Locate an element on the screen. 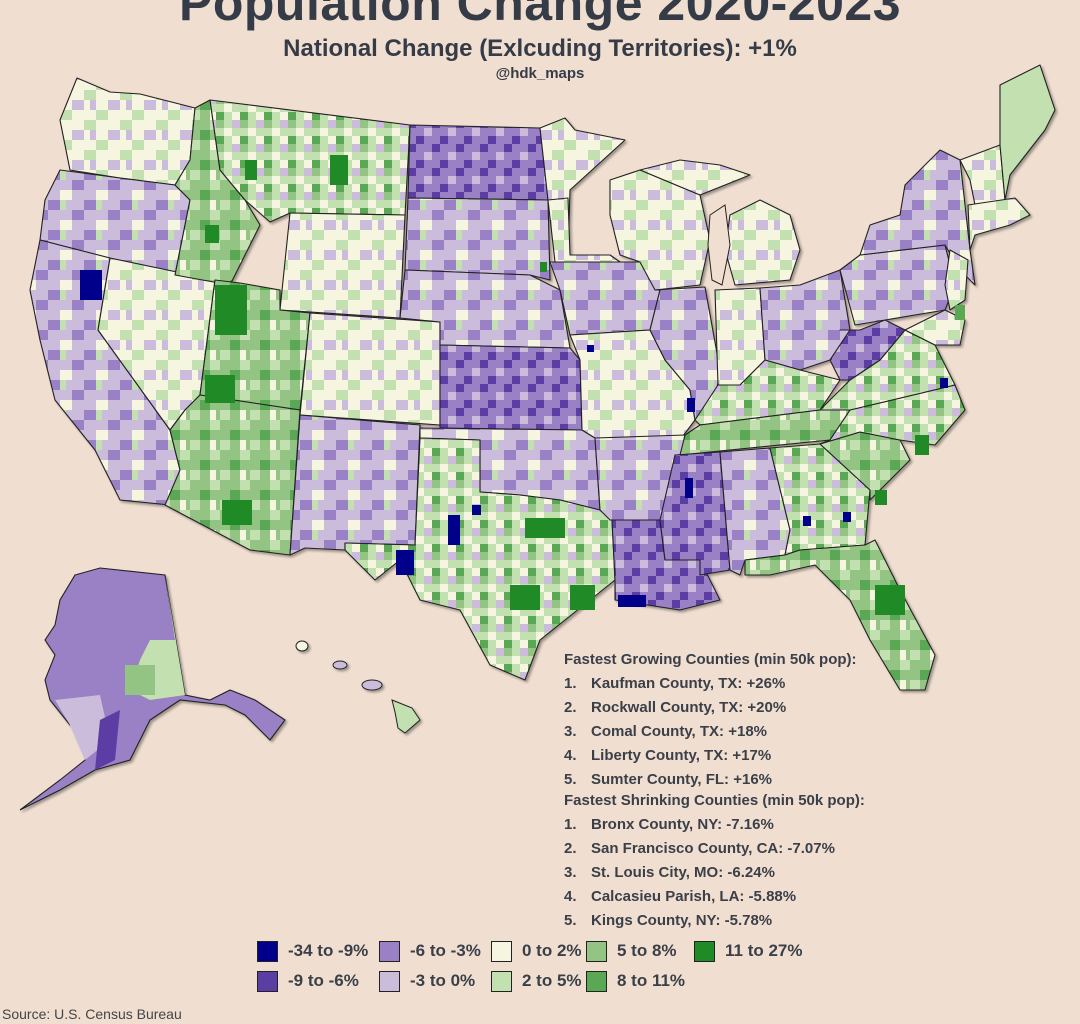 Image resolution: width=1080 pixels, height=1024 pixels. state-texas is located at coordinates (480, 559).